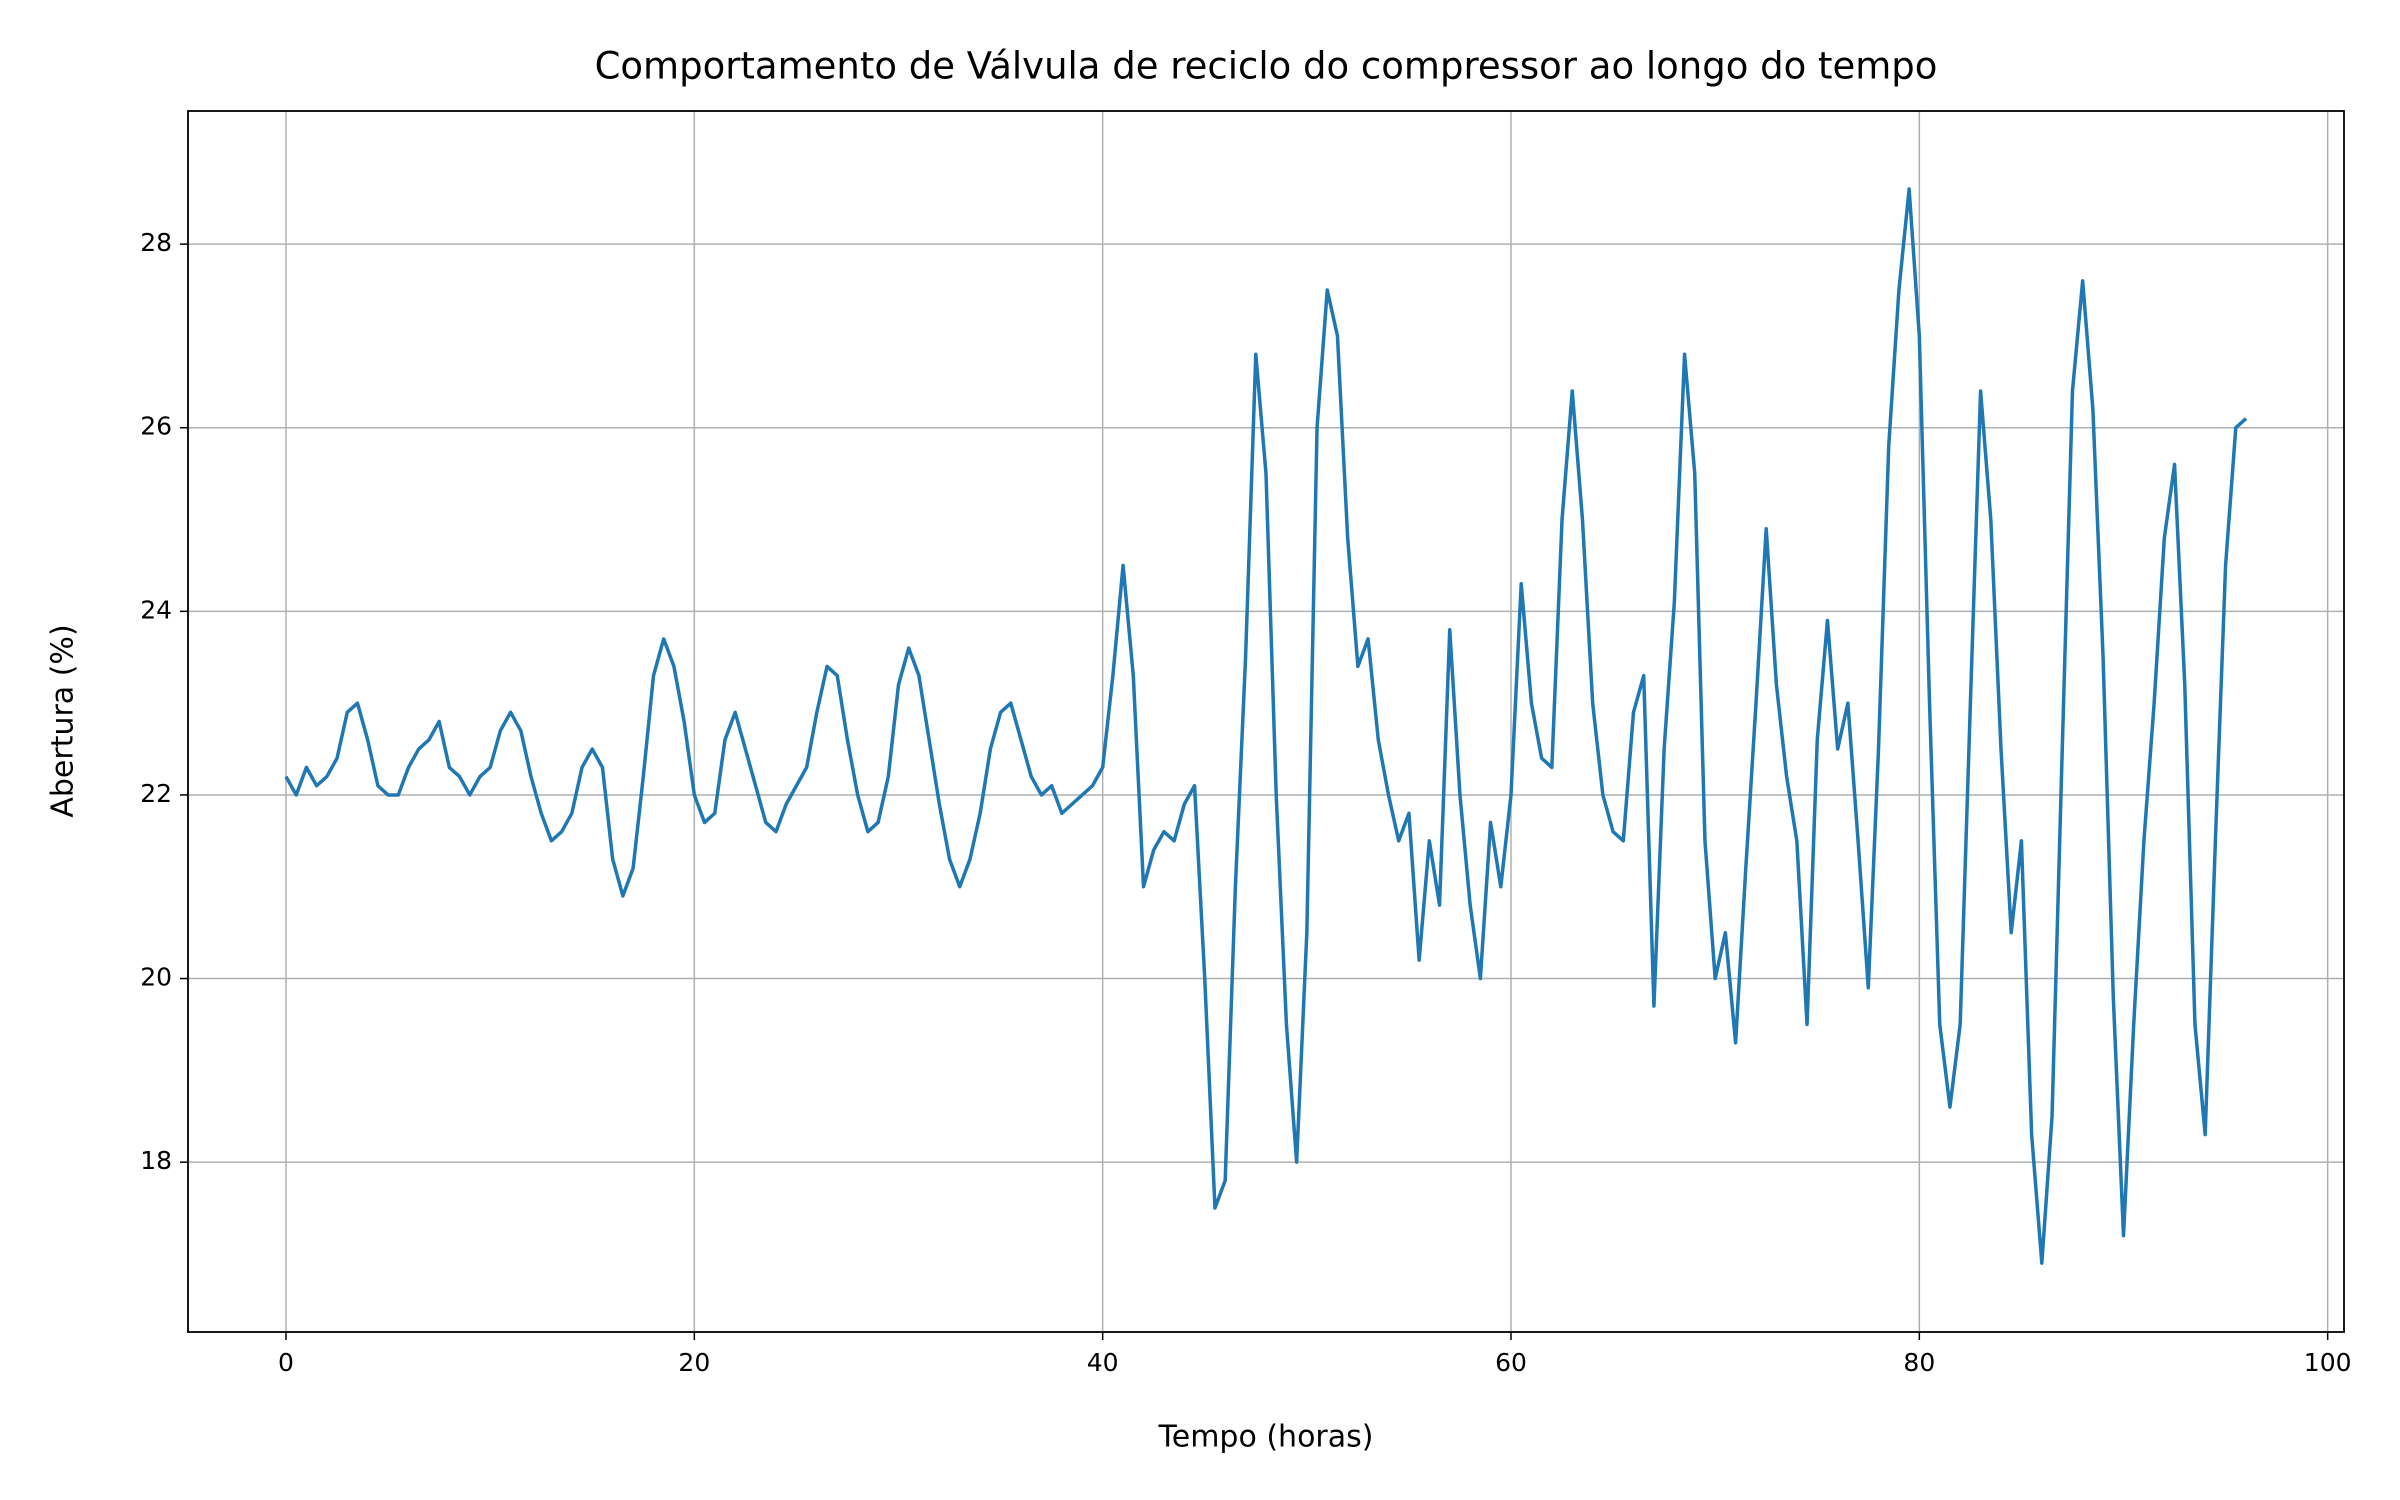  Describe the element at coordinates (156, 793) in the screenshot. I see `y-tick-label: 22` at that location.